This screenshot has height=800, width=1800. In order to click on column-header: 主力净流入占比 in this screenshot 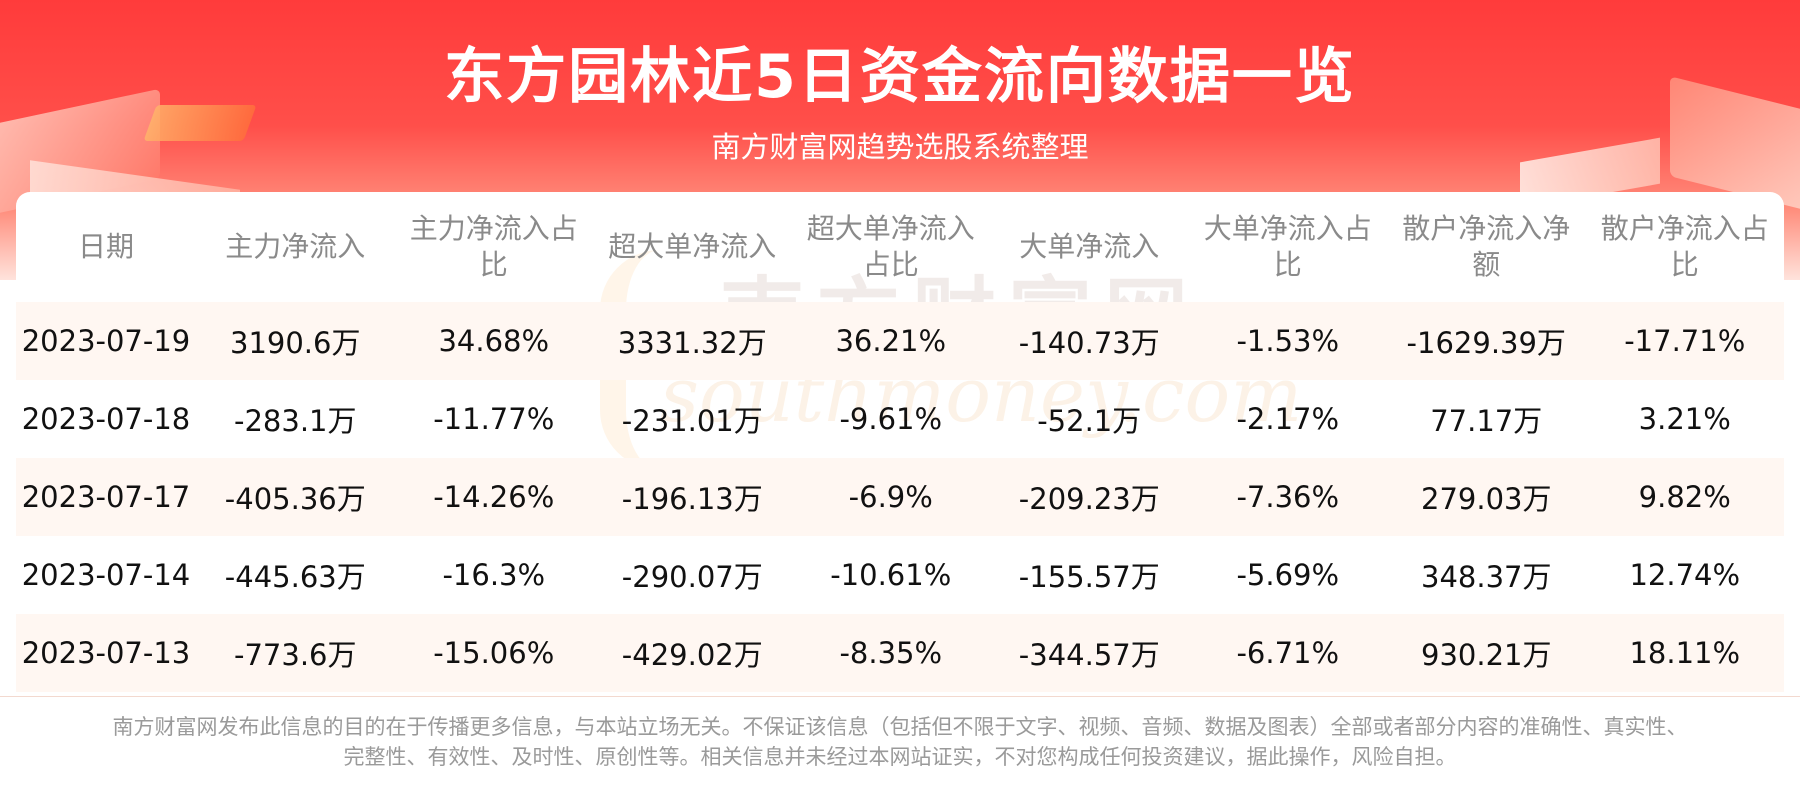, I will do `click(493, 246)`.